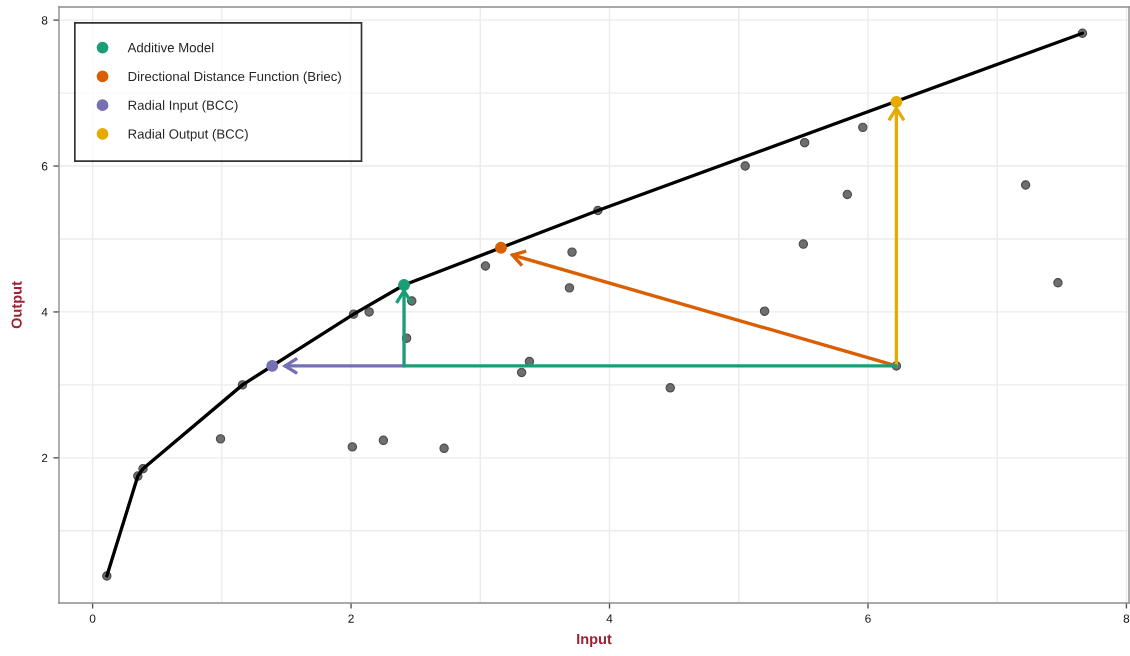 This screenshot has width=1130, height=656. Describe the element at coordinates (188, 135) in the screenshot. I see `legend-label: Radial Output (BCC)` at that location.